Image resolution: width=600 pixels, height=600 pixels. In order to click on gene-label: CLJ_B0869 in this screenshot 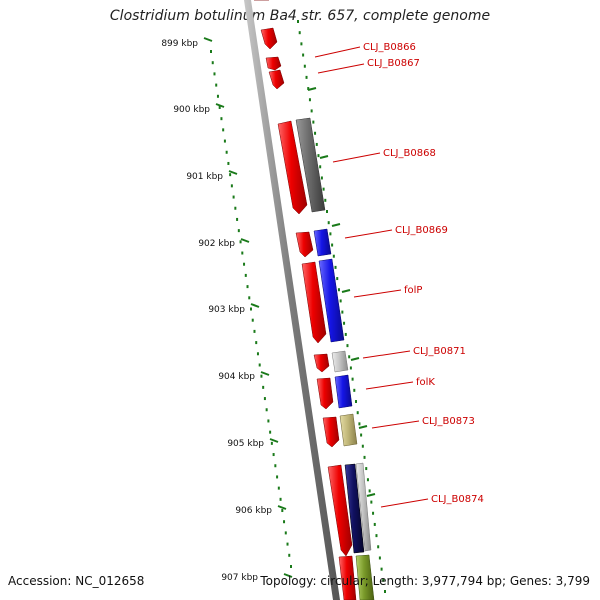, I will do `click(421, 230)`.